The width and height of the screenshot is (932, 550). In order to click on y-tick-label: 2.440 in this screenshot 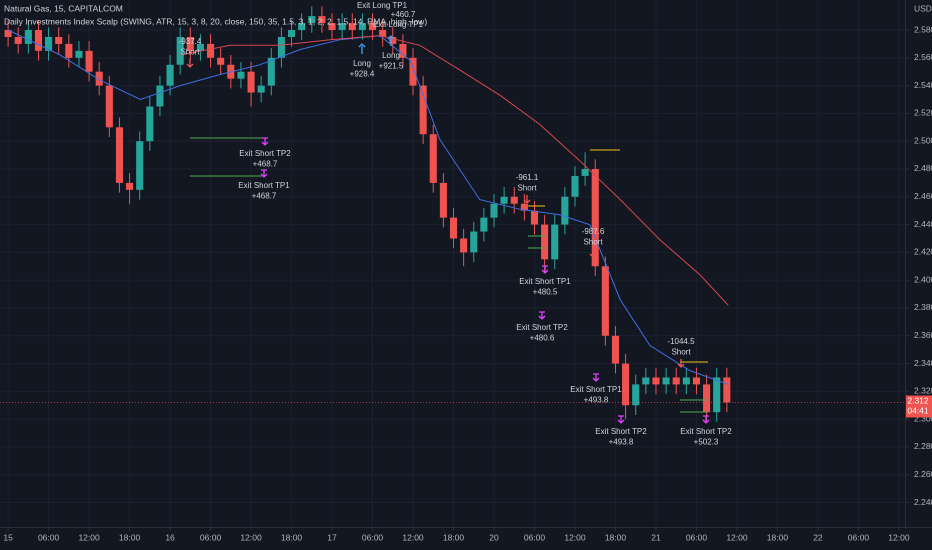, I will do `click(923, 224)`.